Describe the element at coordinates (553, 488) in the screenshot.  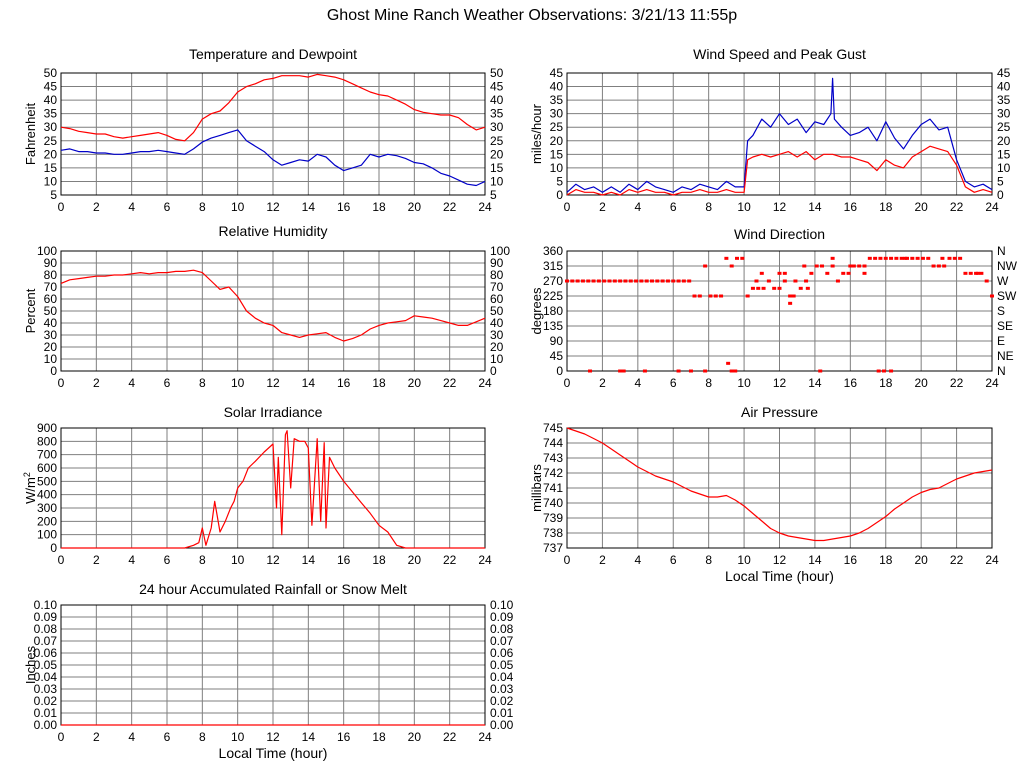
I see `y-tick-label: 741` at that location.